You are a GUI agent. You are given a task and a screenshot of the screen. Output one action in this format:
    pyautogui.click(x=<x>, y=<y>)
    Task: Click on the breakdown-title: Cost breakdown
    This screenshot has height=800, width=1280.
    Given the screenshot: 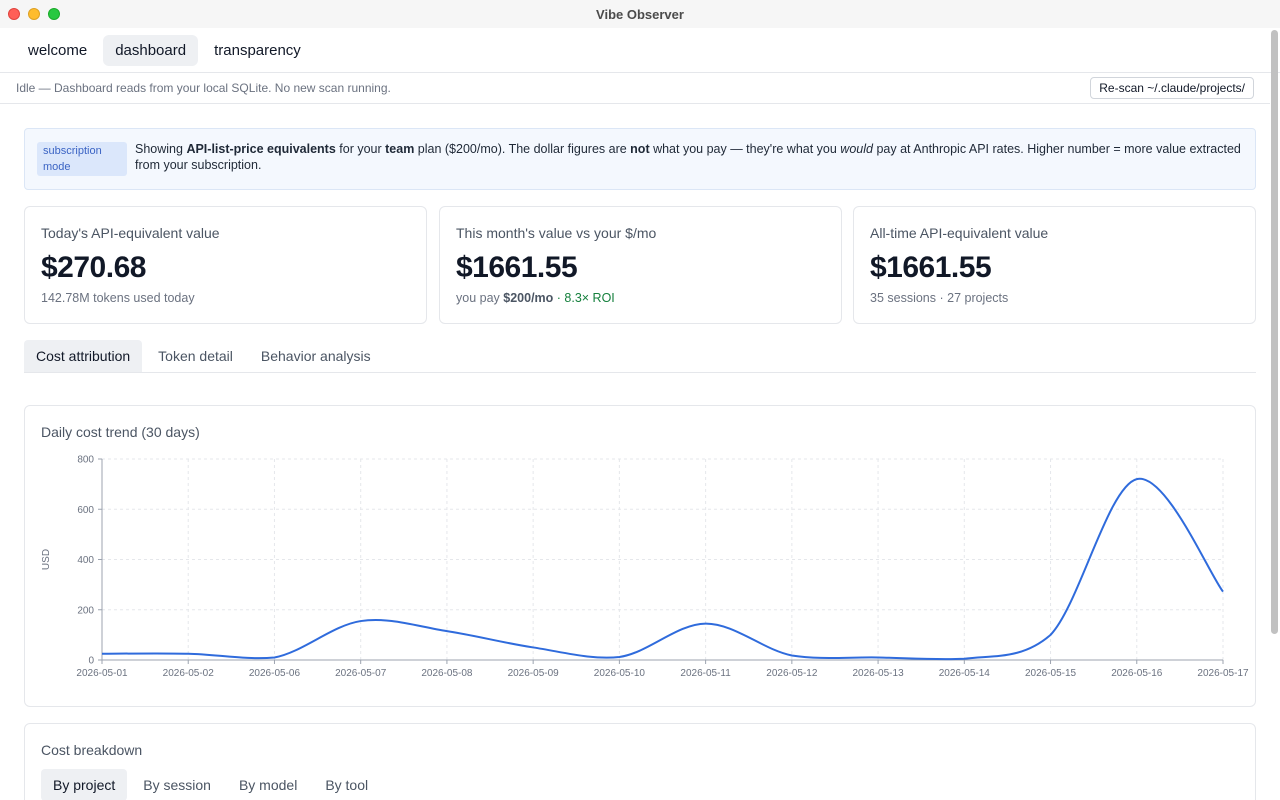 What is the action you would take?
    pyautogui.click(x=92, y=750)
    